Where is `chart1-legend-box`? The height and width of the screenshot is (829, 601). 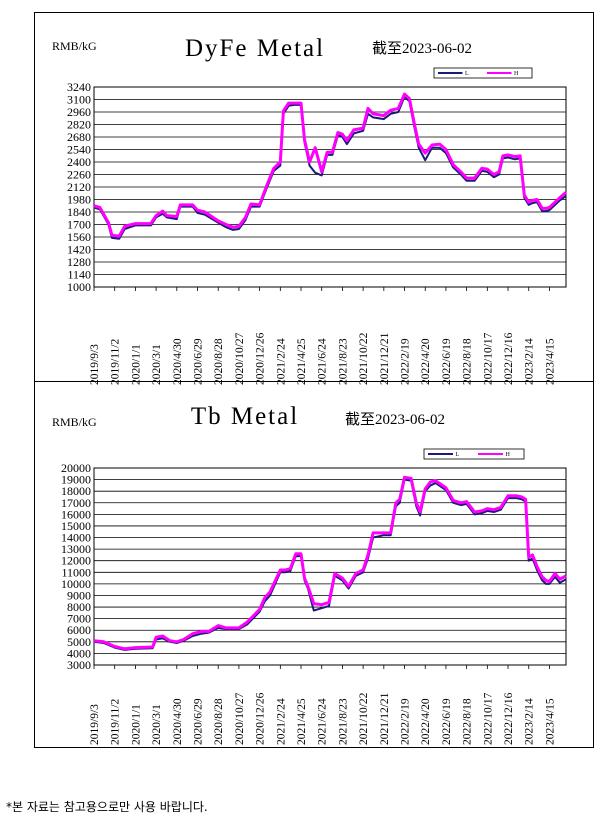 chart1-legend-box is located at coordinates (483, 73).